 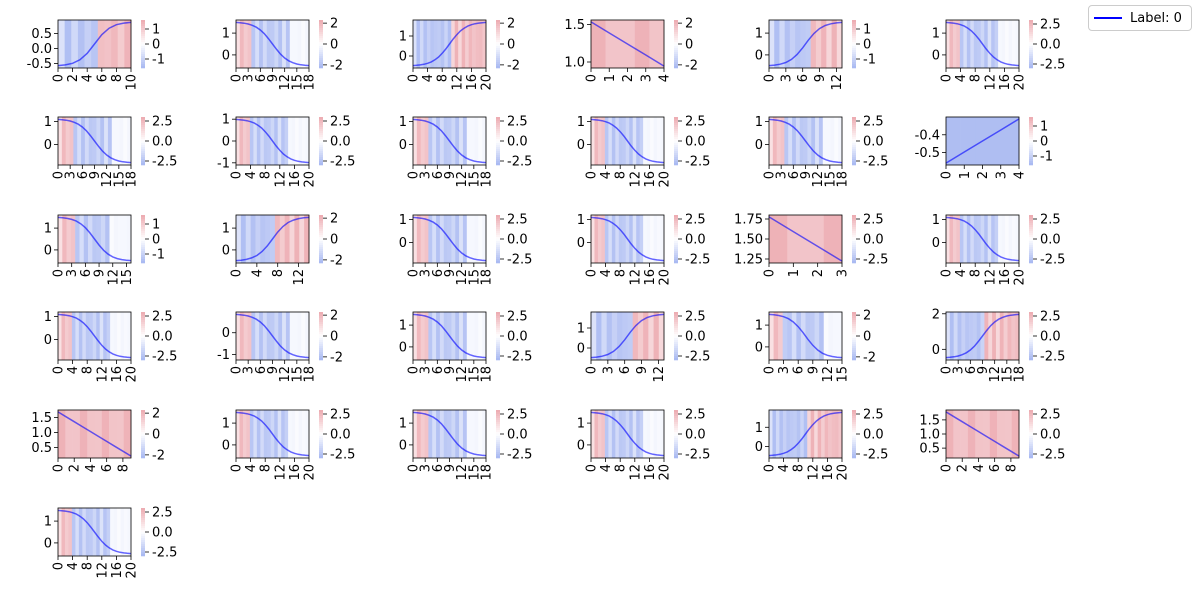 What do you see at coordinates (1046, 157) in the screenshot?
I see `colorbar-tick-label: -1` at bounding box center [1046, 157].